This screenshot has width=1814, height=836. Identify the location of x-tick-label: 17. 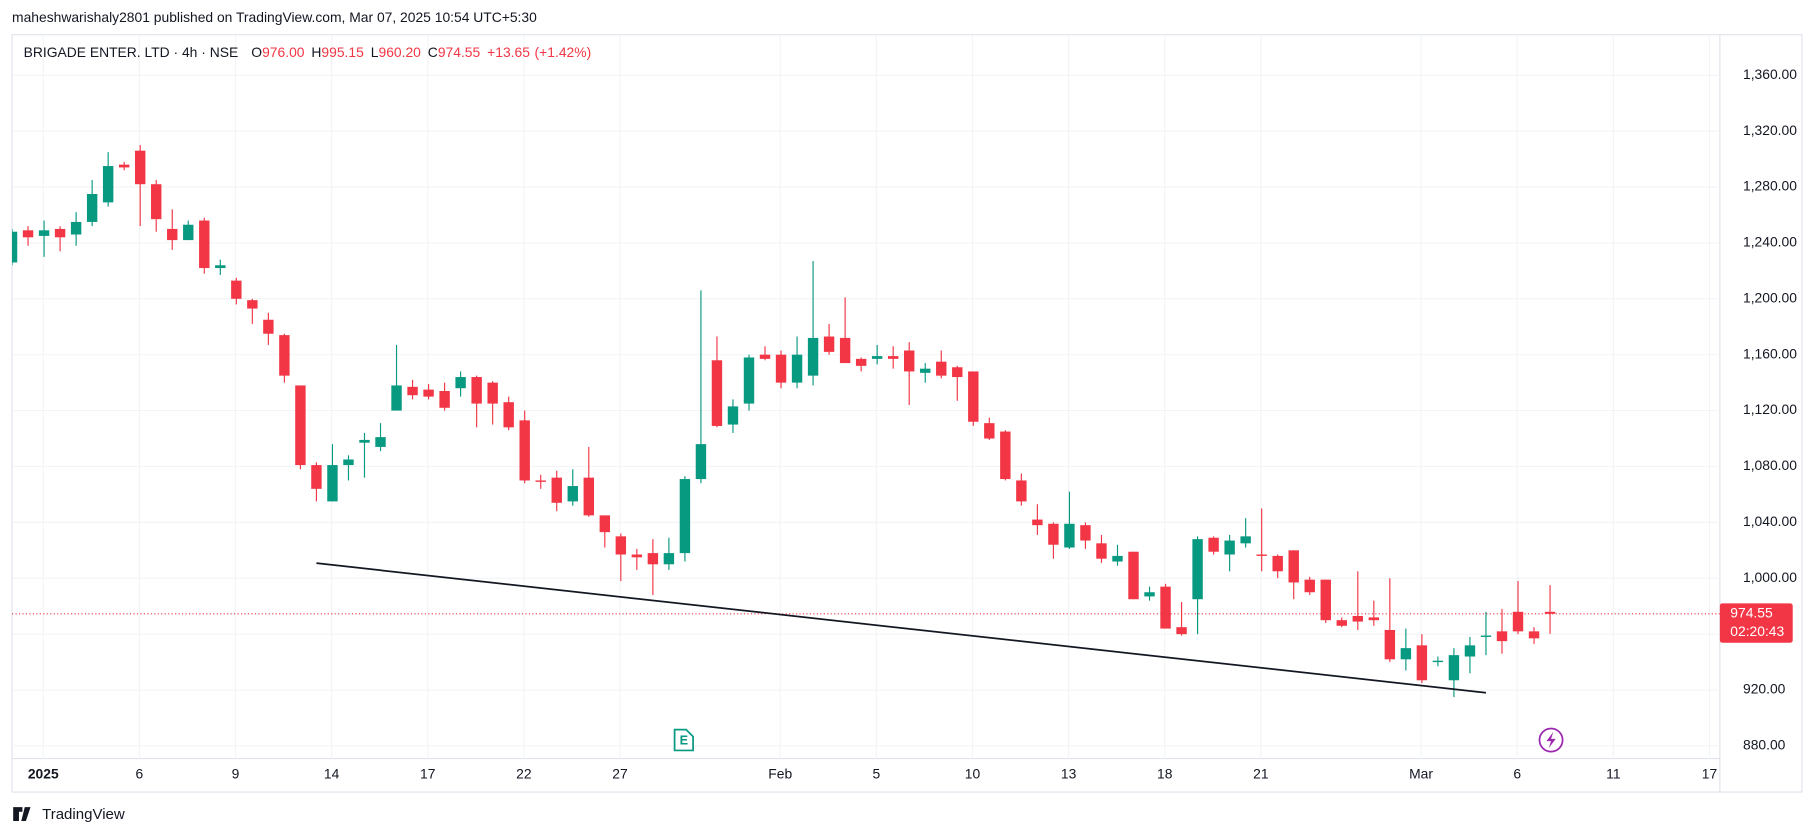
(1710, 773).